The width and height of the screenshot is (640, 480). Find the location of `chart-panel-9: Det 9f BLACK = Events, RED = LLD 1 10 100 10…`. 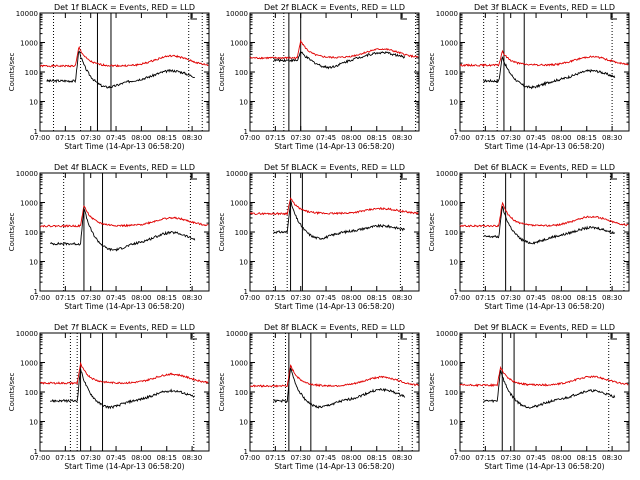

chart-panel-9: Det 9f BLACK = Events, RED = LLD 1 10 100 10… is located at coordinates (529, 397).